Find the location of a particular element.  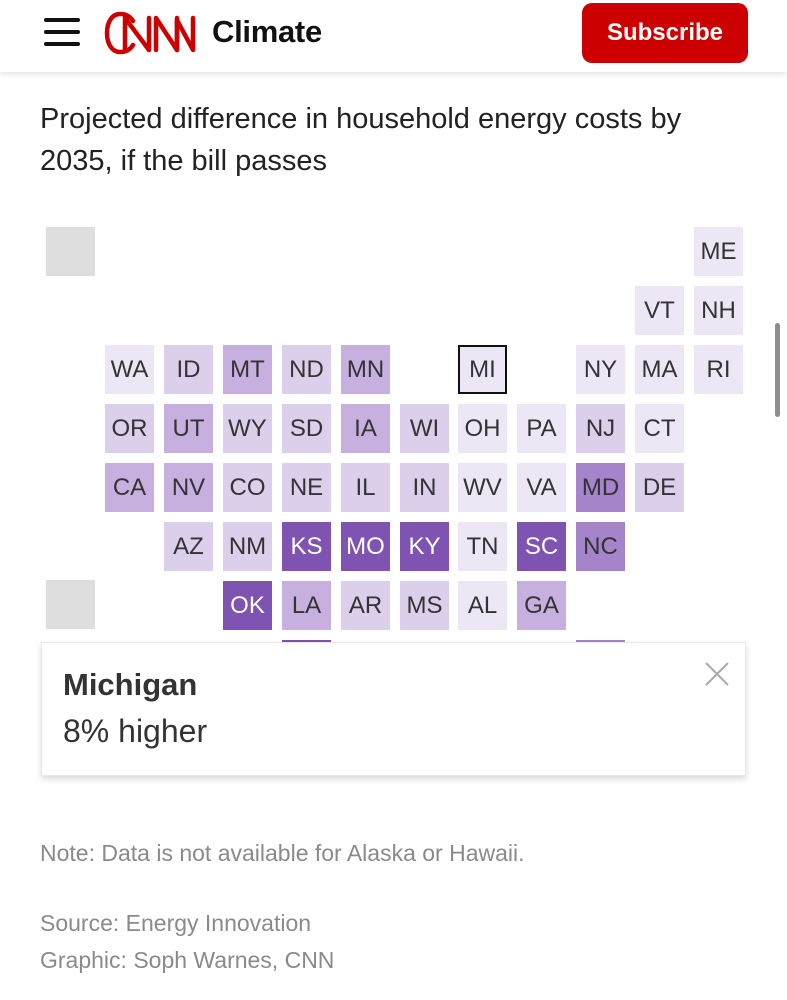

top-nav-bar: Climate Subscribe is located at coordinates (393, 36).